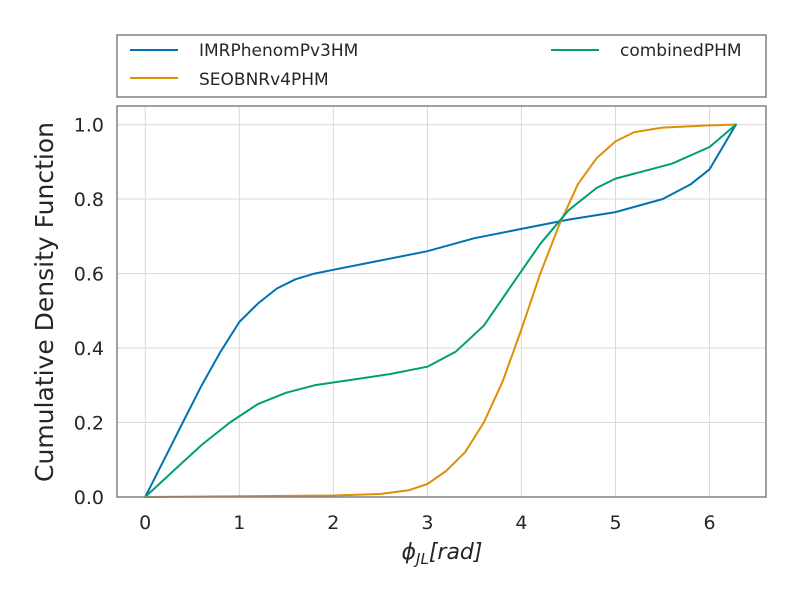 Image resolution: width=800 pixels, height=600 pixels. I want to click on y-axis-label: Cumulative Density Function, so click(44, 302).